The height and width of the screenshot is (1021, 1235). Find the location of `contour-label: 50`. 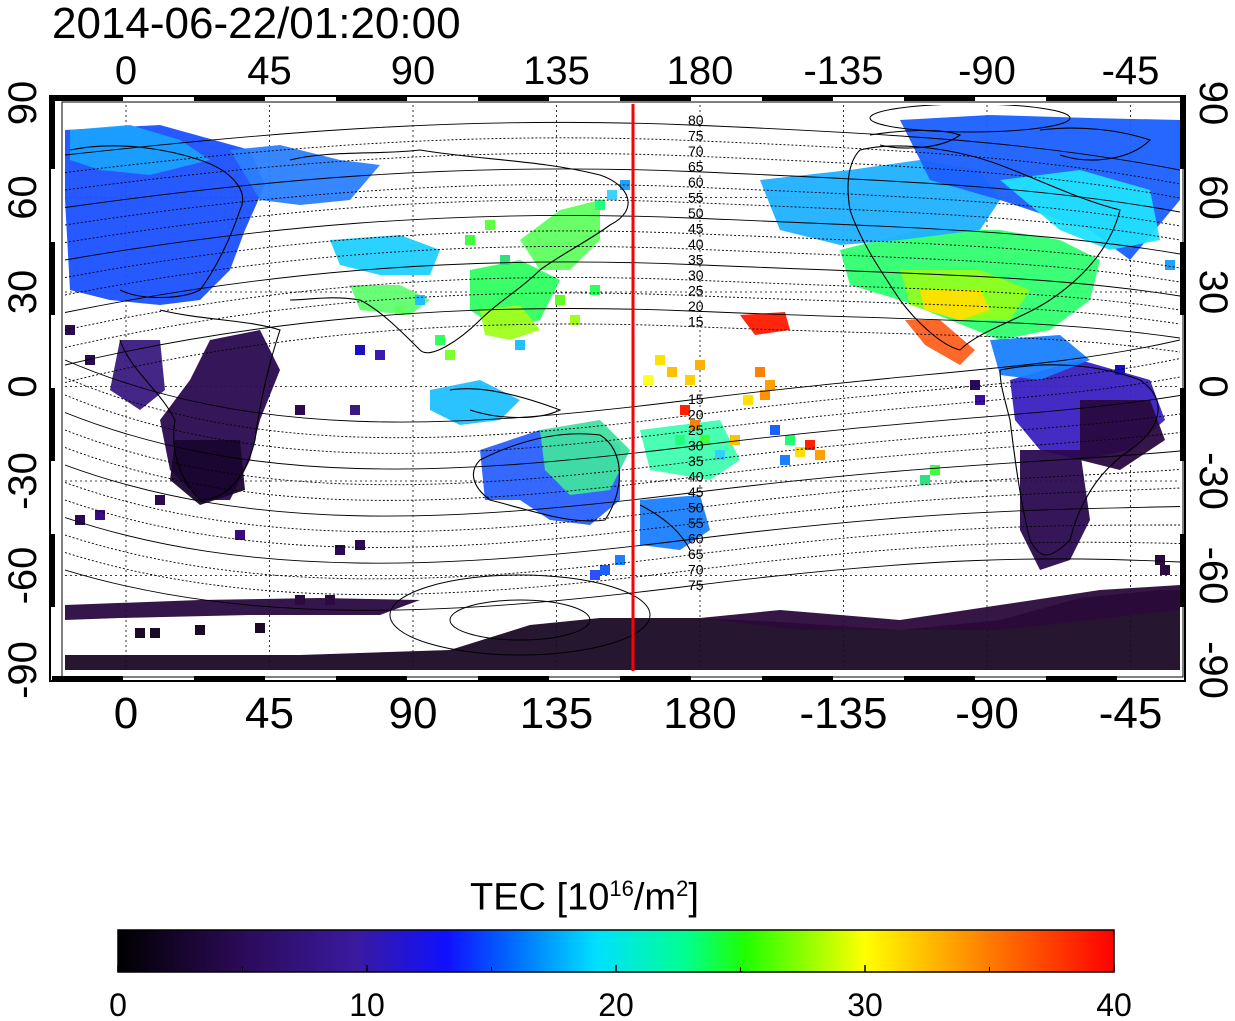

contour-label: 50 is located at coordinates (696, 213).